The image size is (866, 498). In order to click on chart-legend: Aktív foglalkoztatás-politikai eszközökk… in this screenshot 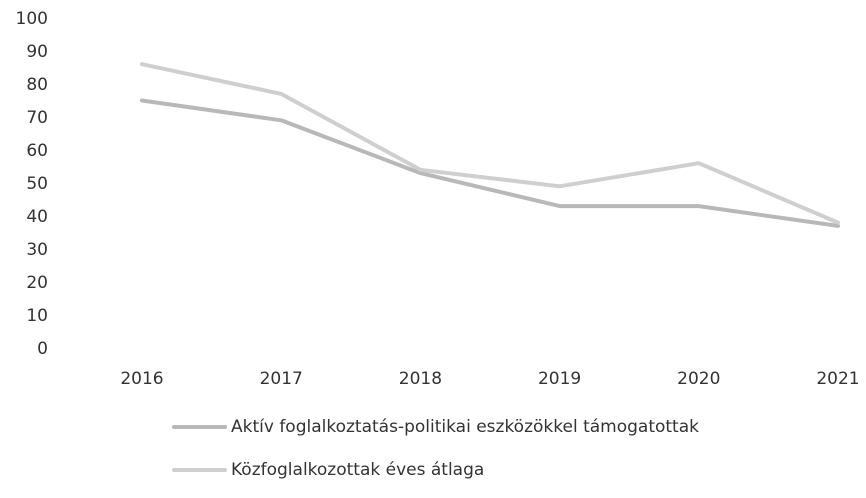, I will do `click(435, 455)`.